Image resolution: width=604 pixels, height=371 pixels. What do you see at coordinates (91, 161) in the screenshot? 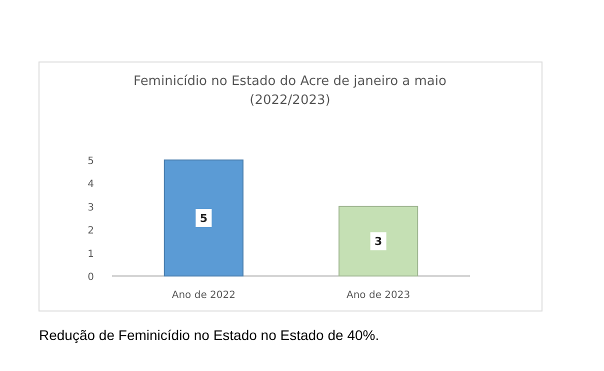
I see `y-tick-label: 5` at bounding box center [91, 161].